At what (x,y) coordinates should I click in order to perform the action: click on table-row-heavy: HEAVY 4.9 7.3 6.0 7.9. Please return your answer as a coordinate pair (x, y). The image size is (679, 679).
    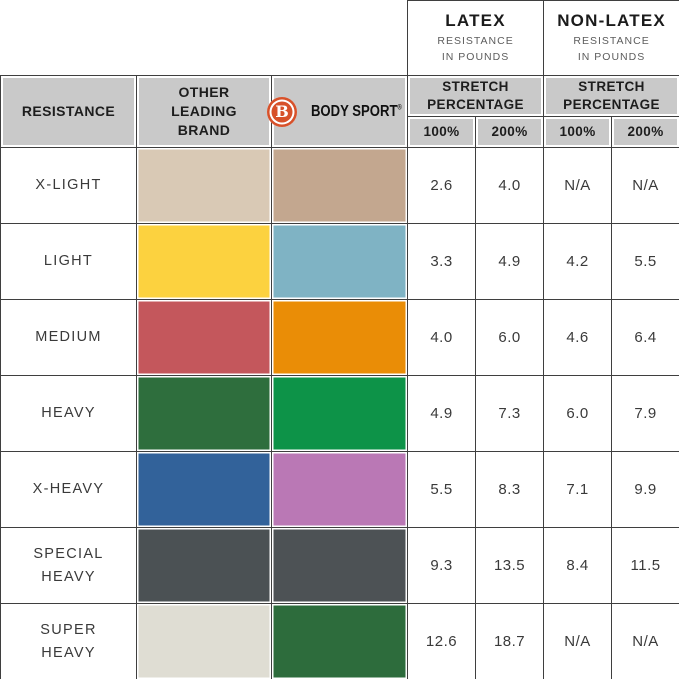
    Looking at the image, I should click on (339, 413).